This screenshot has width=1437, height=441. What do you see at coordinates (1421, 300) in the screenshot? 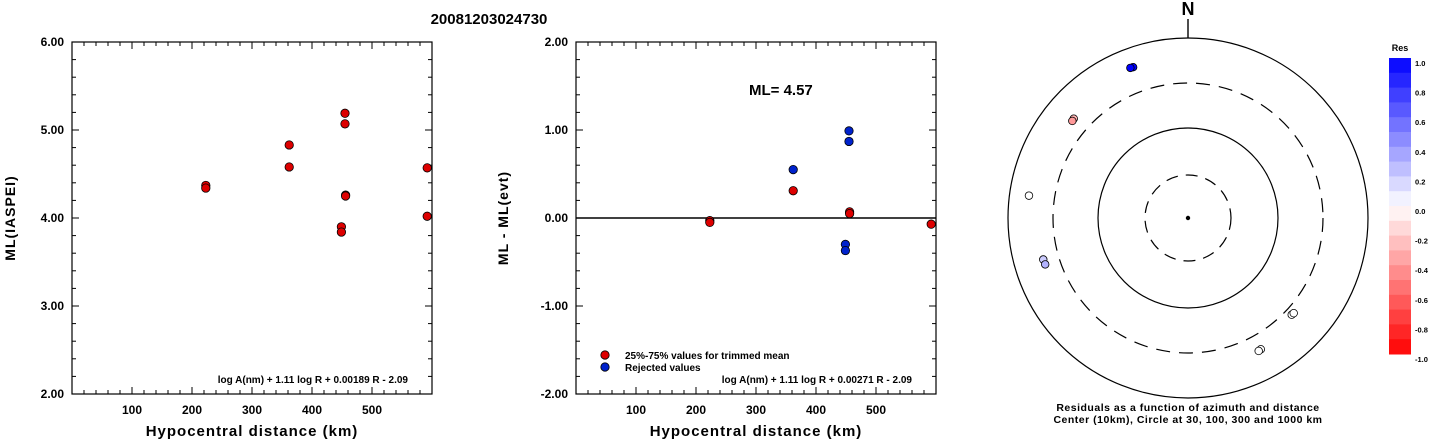
I see `colorbar-tick-label: -0.6` at bounding box center [1421, 300].